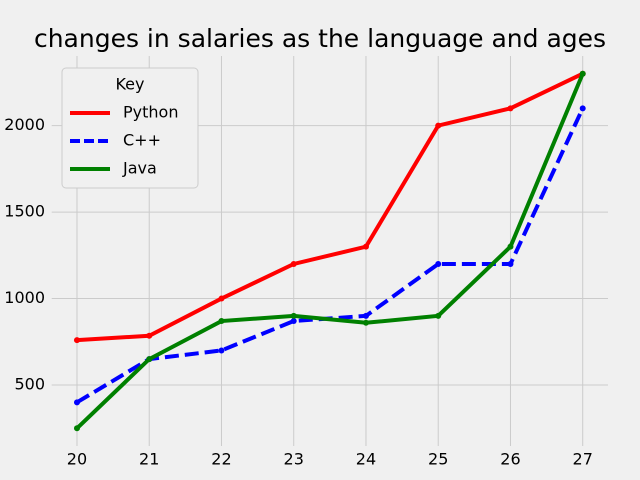 The height and width of the screenshot is (480, 640). What do you see at coordinates (510, 459) in the screenshot?
I see `x-tick-label: 26` at bounding box center [510, 459].